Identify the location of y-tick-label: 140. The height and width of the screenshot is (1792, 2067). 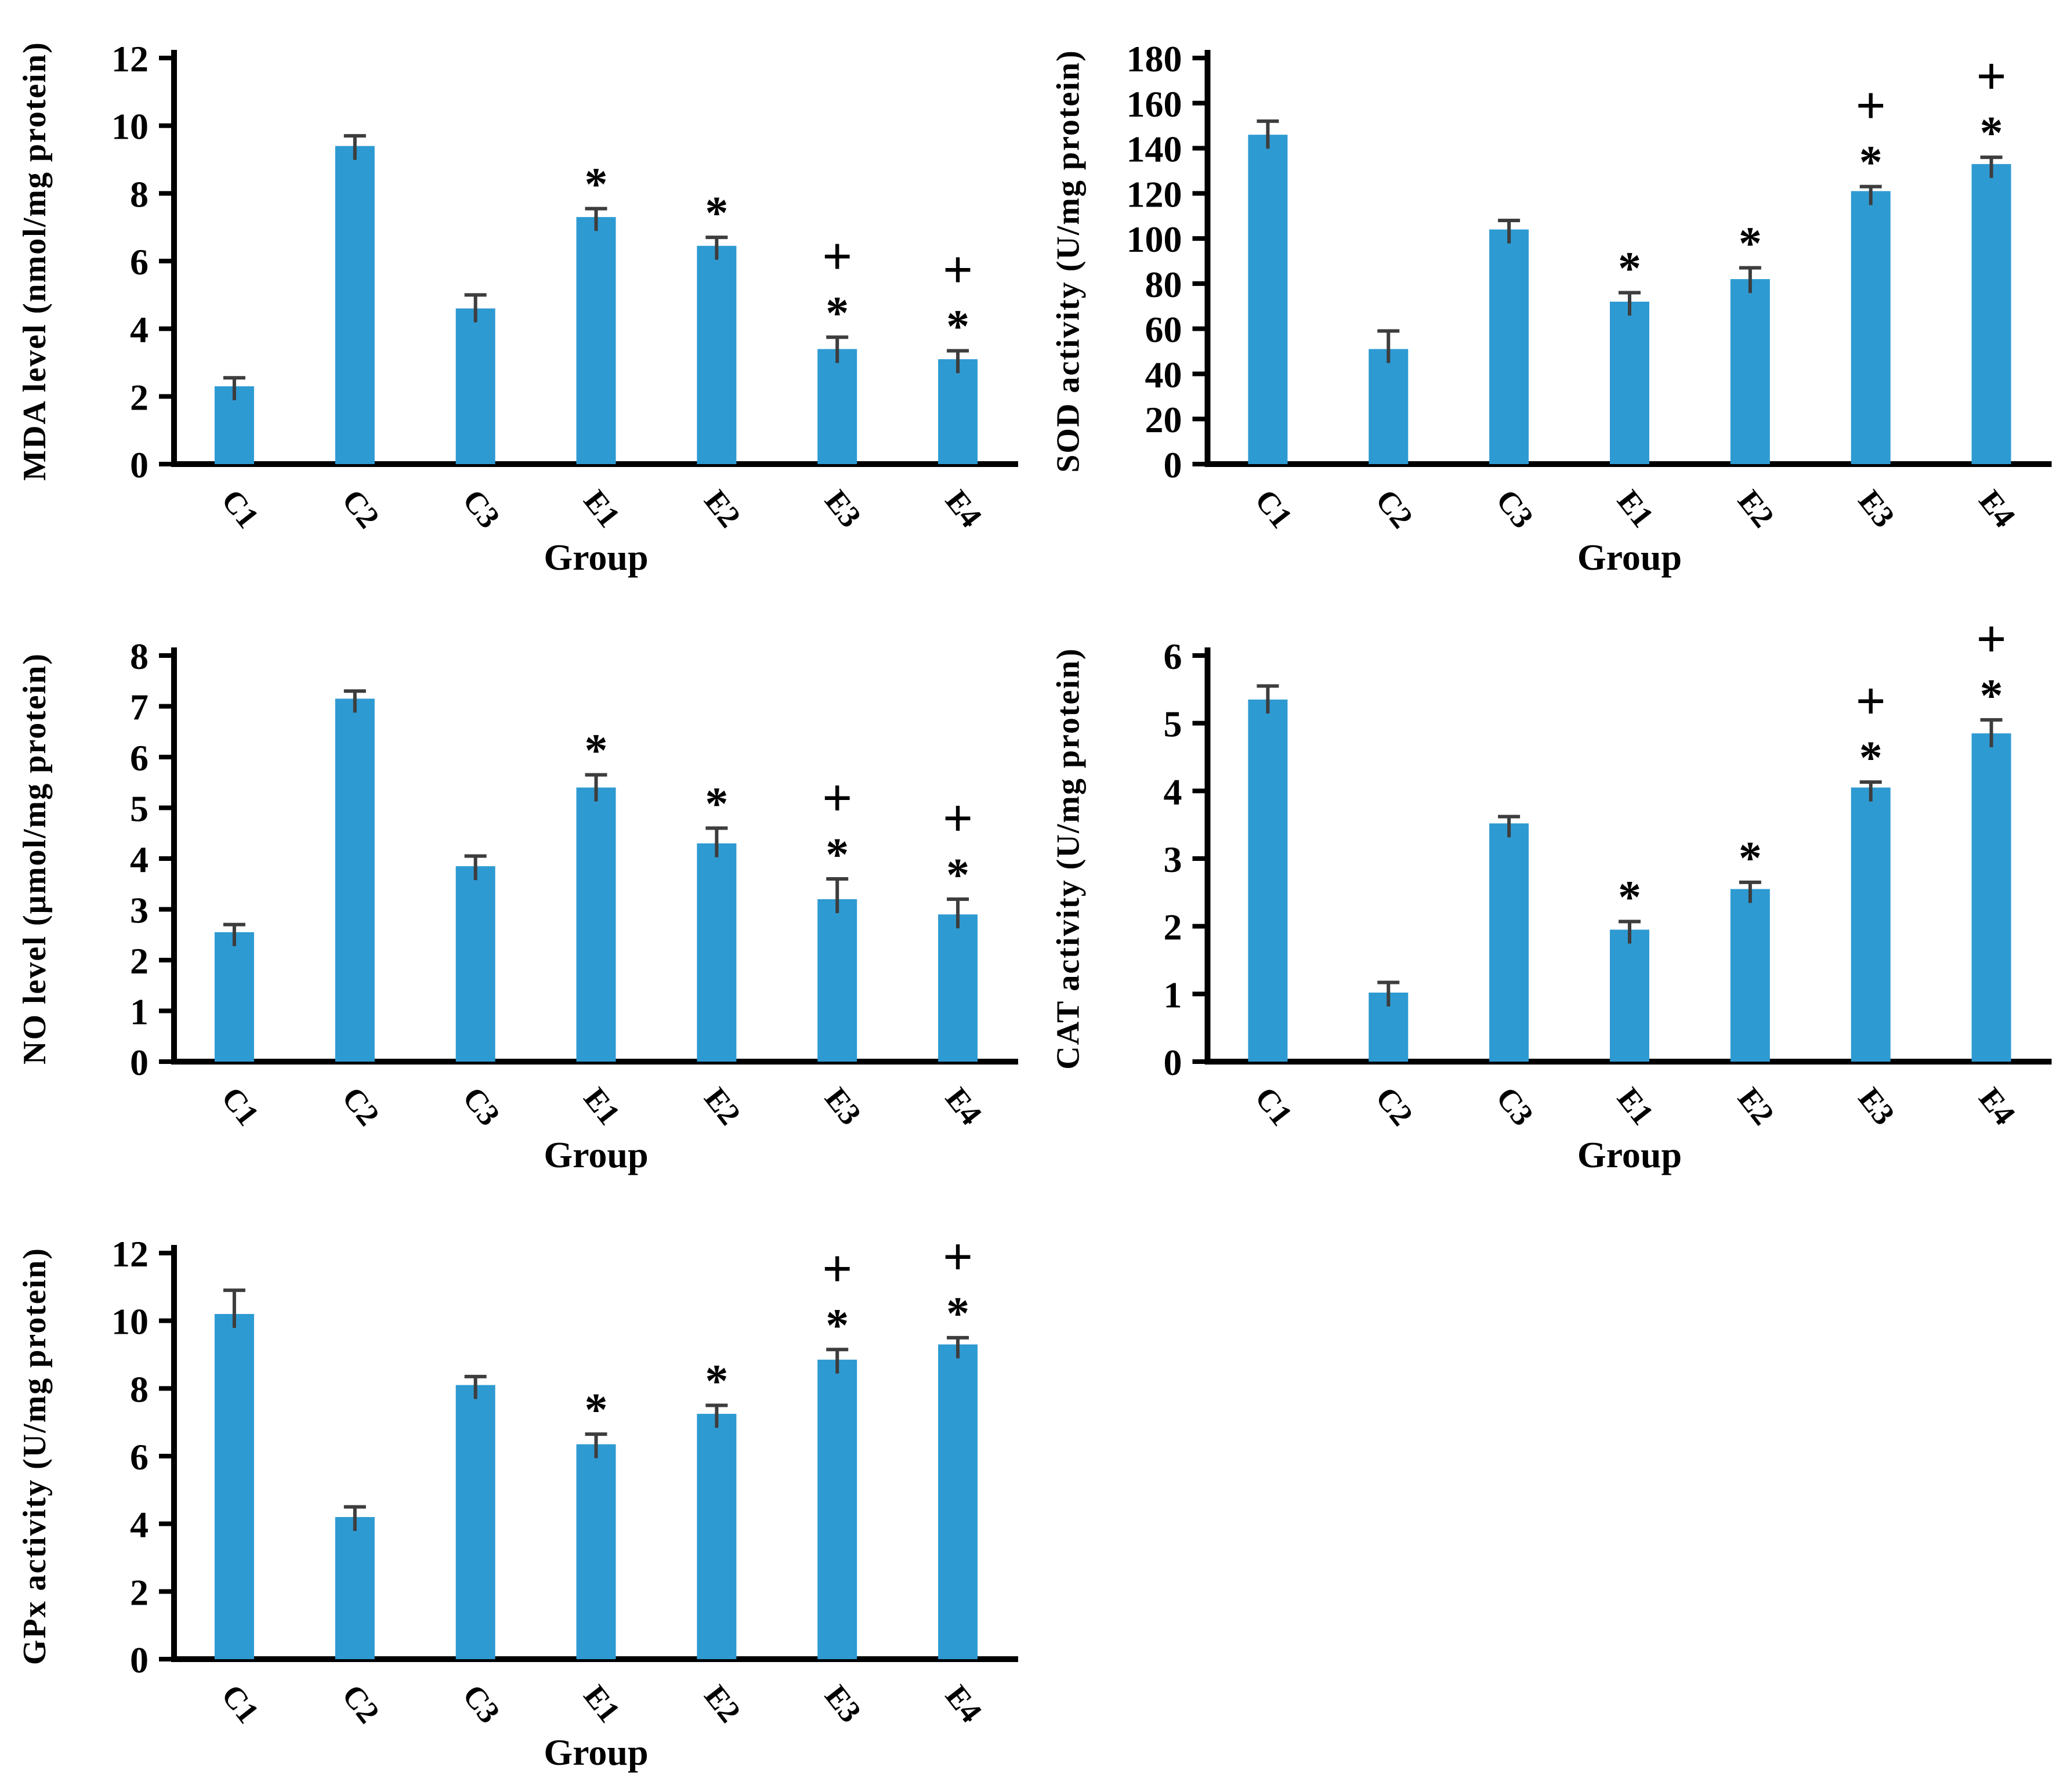
(1154, 150).